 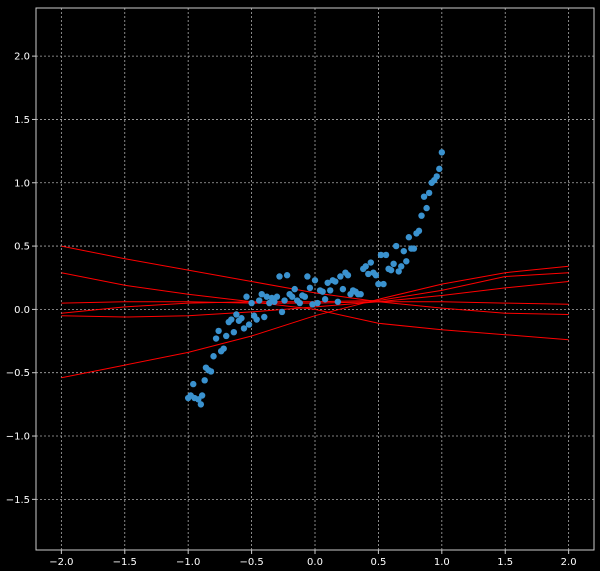 What do you see at coordinates (22, 57) in the screenshot?
I see `y-tick-label: 2.0` at bounding box center [22, 57].